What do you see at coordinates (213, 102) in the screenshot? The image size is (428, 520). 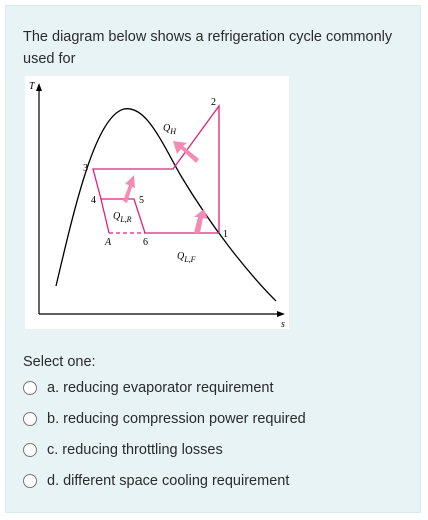 I see `point-label: 2` at bounding box center [213, 102].